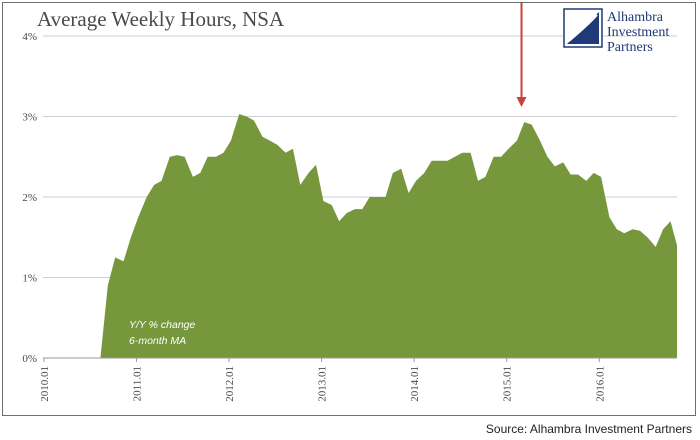 This screenshot has width=700, height=440. I want to click on logo-line-3: Partners, so click(630, 47).